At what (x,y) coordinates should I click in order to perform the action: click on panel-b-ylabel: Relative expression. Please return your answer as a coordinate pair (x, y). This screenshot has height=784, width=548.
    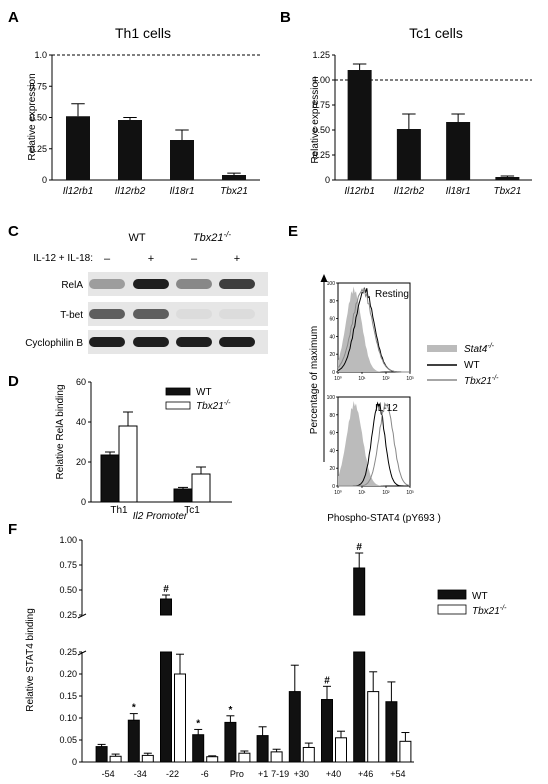
    Looking at the image, I should click on (315, 119).